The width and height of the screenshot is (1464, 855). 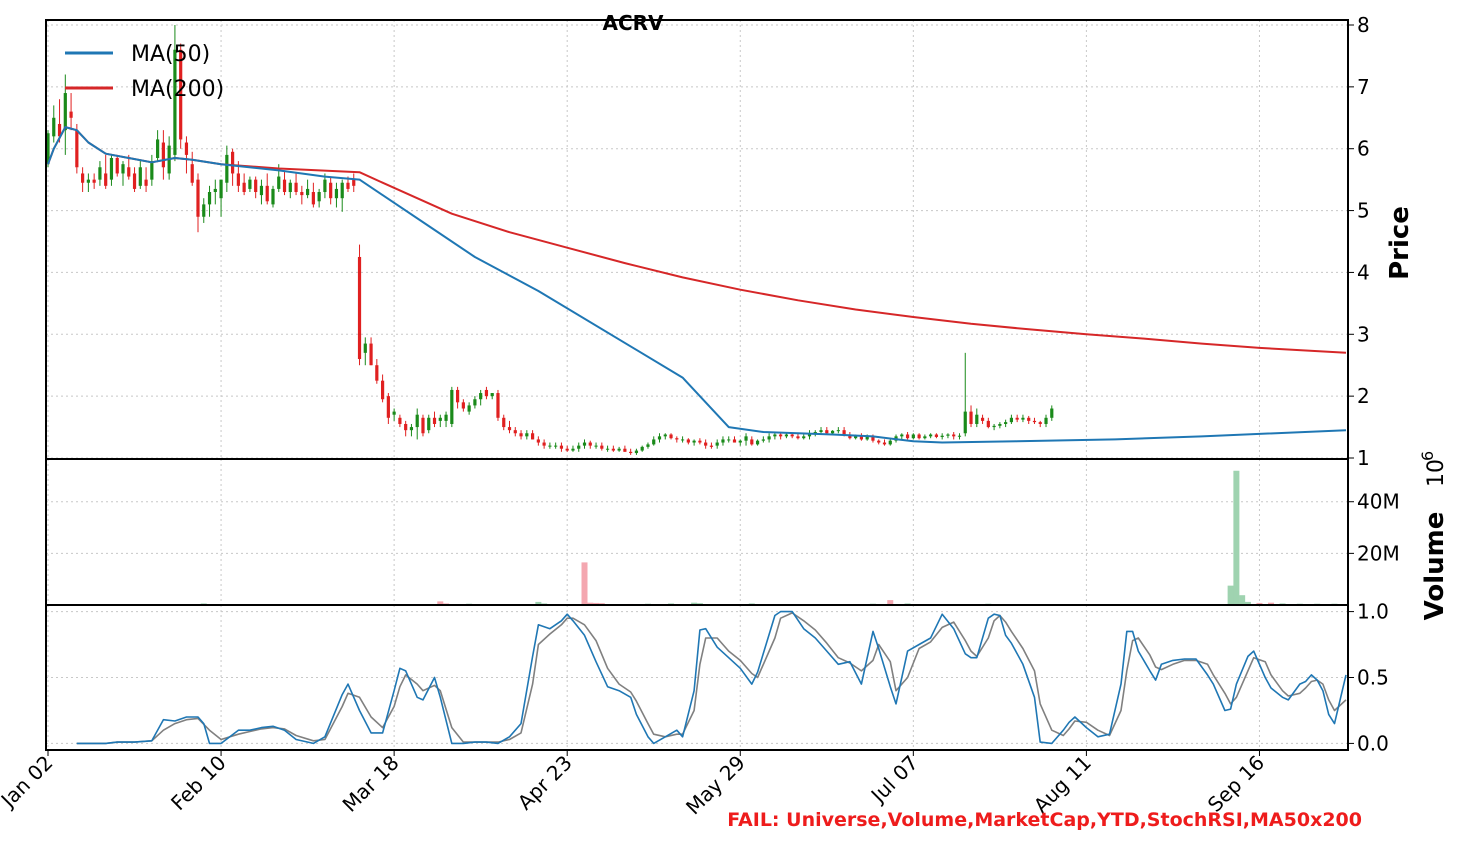 What do you see at coordinates (633, 23) in the screenshot?
I see `chart-title: ACRV` at bounding box center [633, 23].